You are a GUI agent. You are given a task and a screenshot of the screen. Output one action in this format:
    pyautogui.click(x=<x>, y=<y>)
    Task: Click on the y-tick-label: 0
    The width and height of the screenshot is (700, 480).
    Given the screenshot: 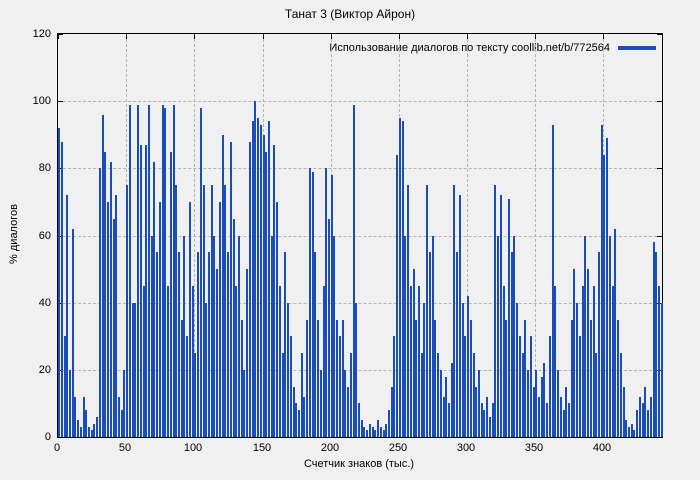 What is the action you would take?
    pyautogui.click(x=47, y=437)
    